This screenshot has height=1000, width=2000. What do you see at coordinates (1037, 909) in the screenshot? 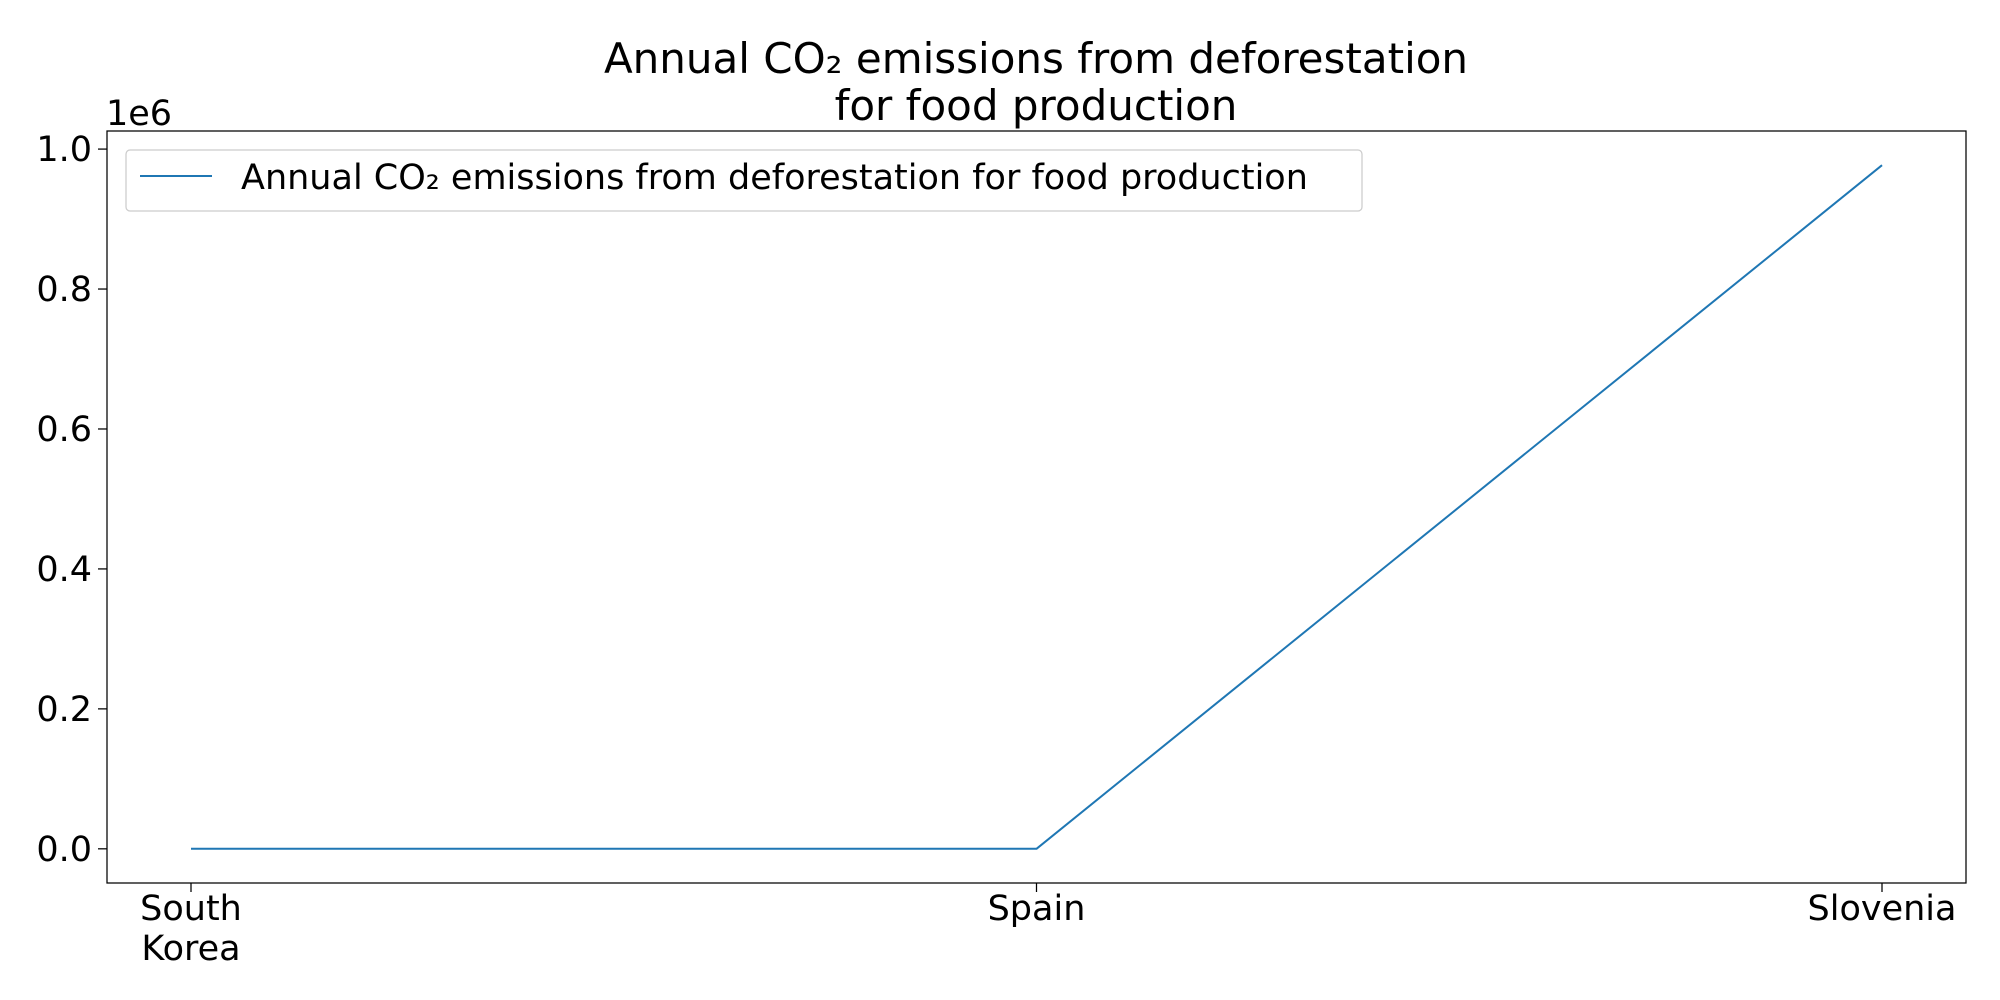
I see `x-tick-label: Spain` at bounding box center [1037, 909].